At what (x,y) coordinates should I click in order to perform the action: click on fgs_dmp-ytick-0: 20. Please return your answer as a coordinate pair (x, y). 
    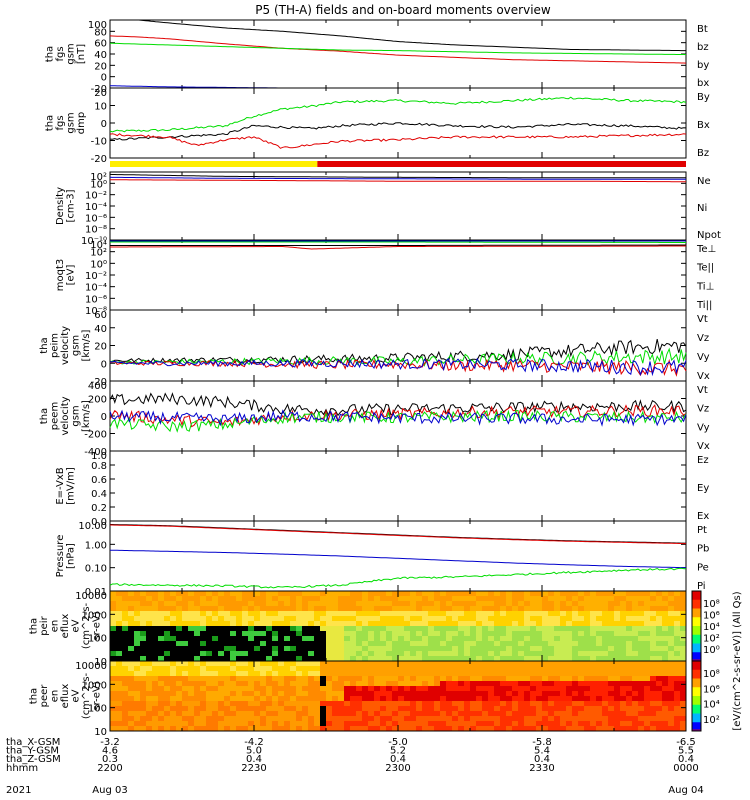
    Looking at the image, I should click on (100, 93).